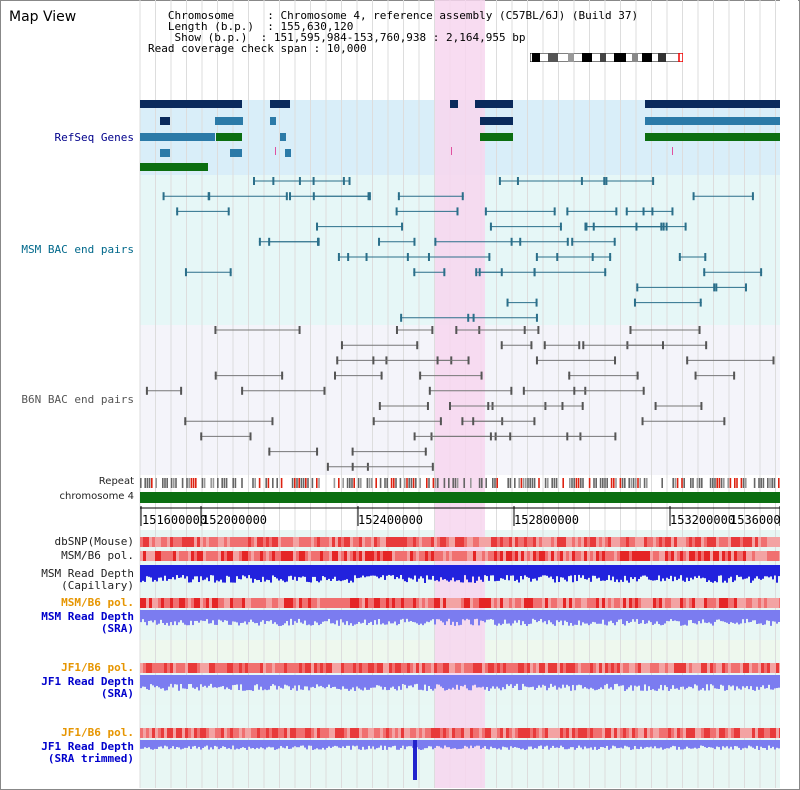  What do you see at coordinates (97, 555) in the screenshot?
I see `track-label-msm-b6-pol-1: MSM/B6 pol.` at bounding box center [97, 555].